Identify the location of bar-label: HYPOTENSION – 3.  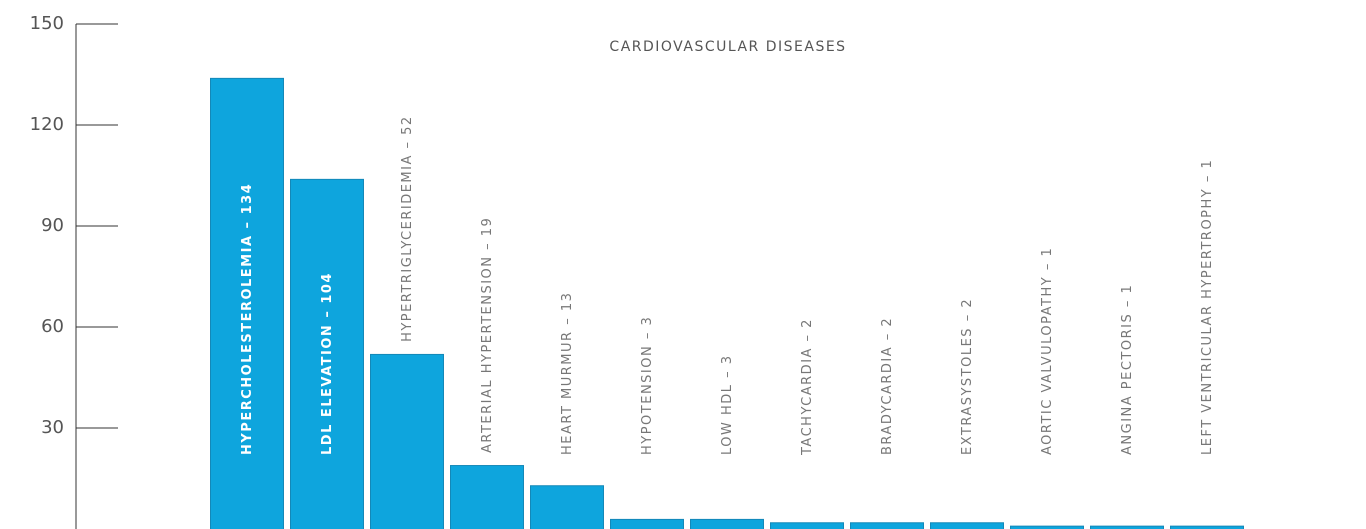
(647, 385).